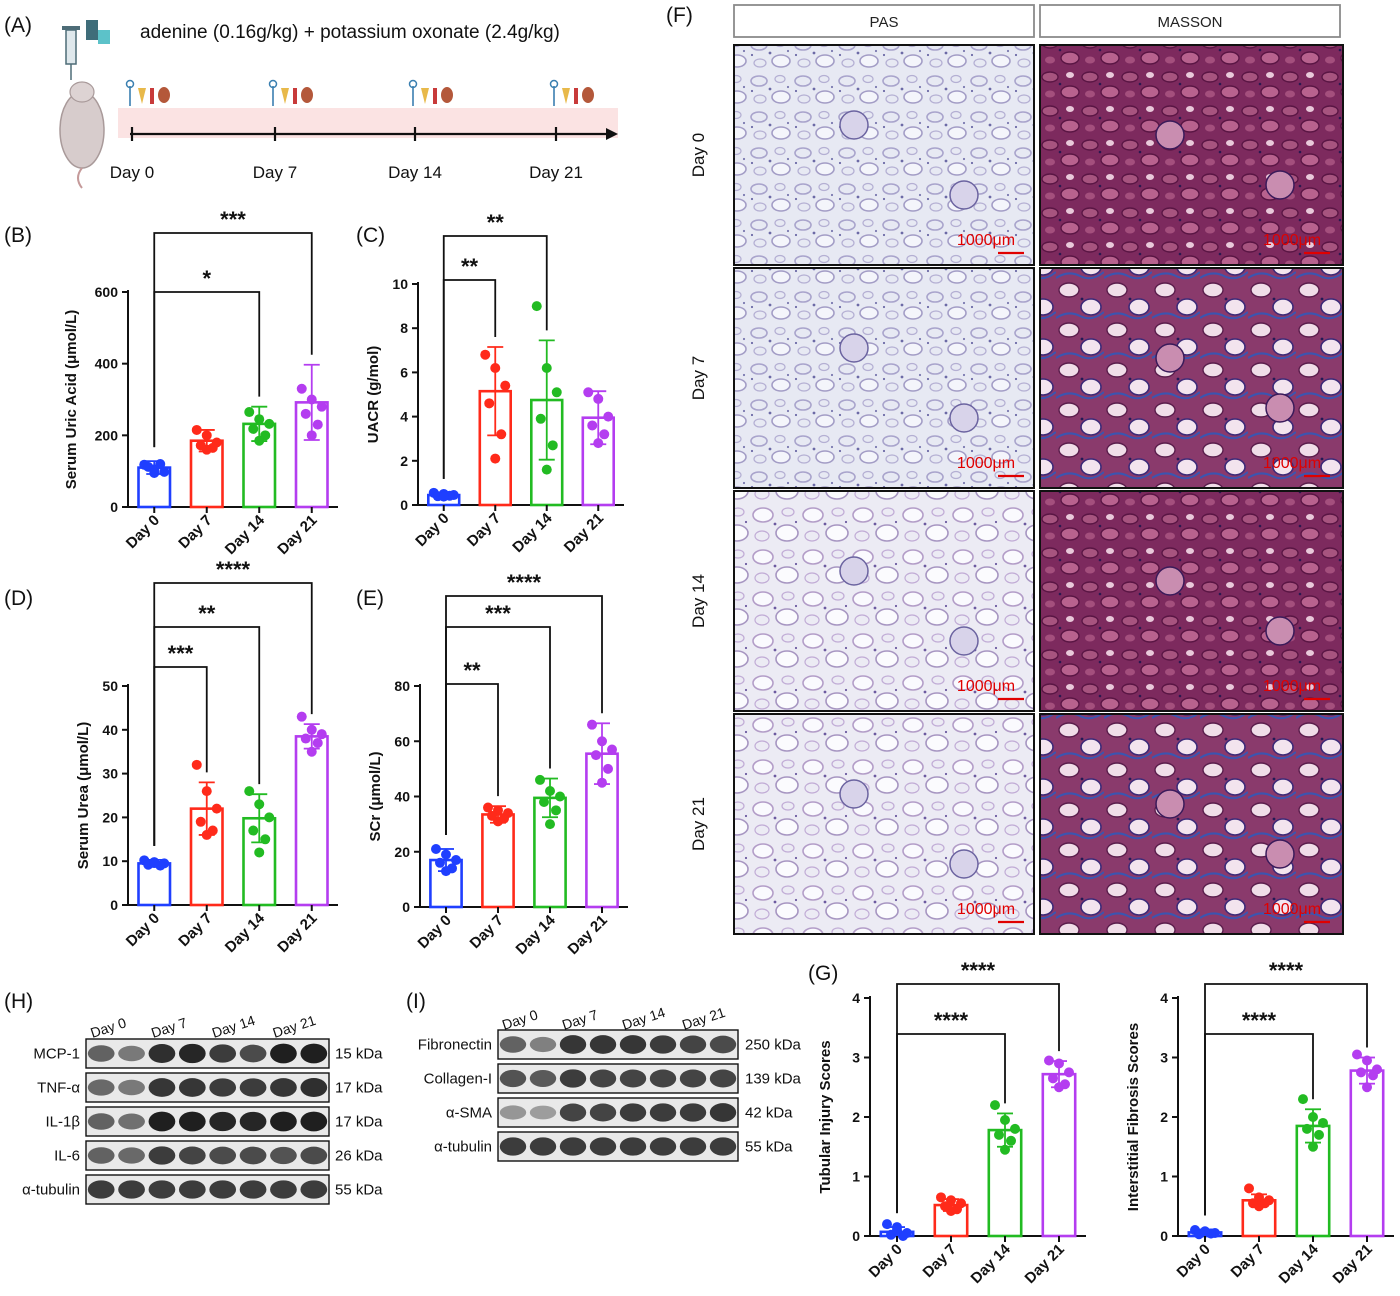 This screenshot has height=1296, width=1400. Describe the element at coordinates (63, 1122) in the screenshot. I see `band-label: IL-1β` at that location.